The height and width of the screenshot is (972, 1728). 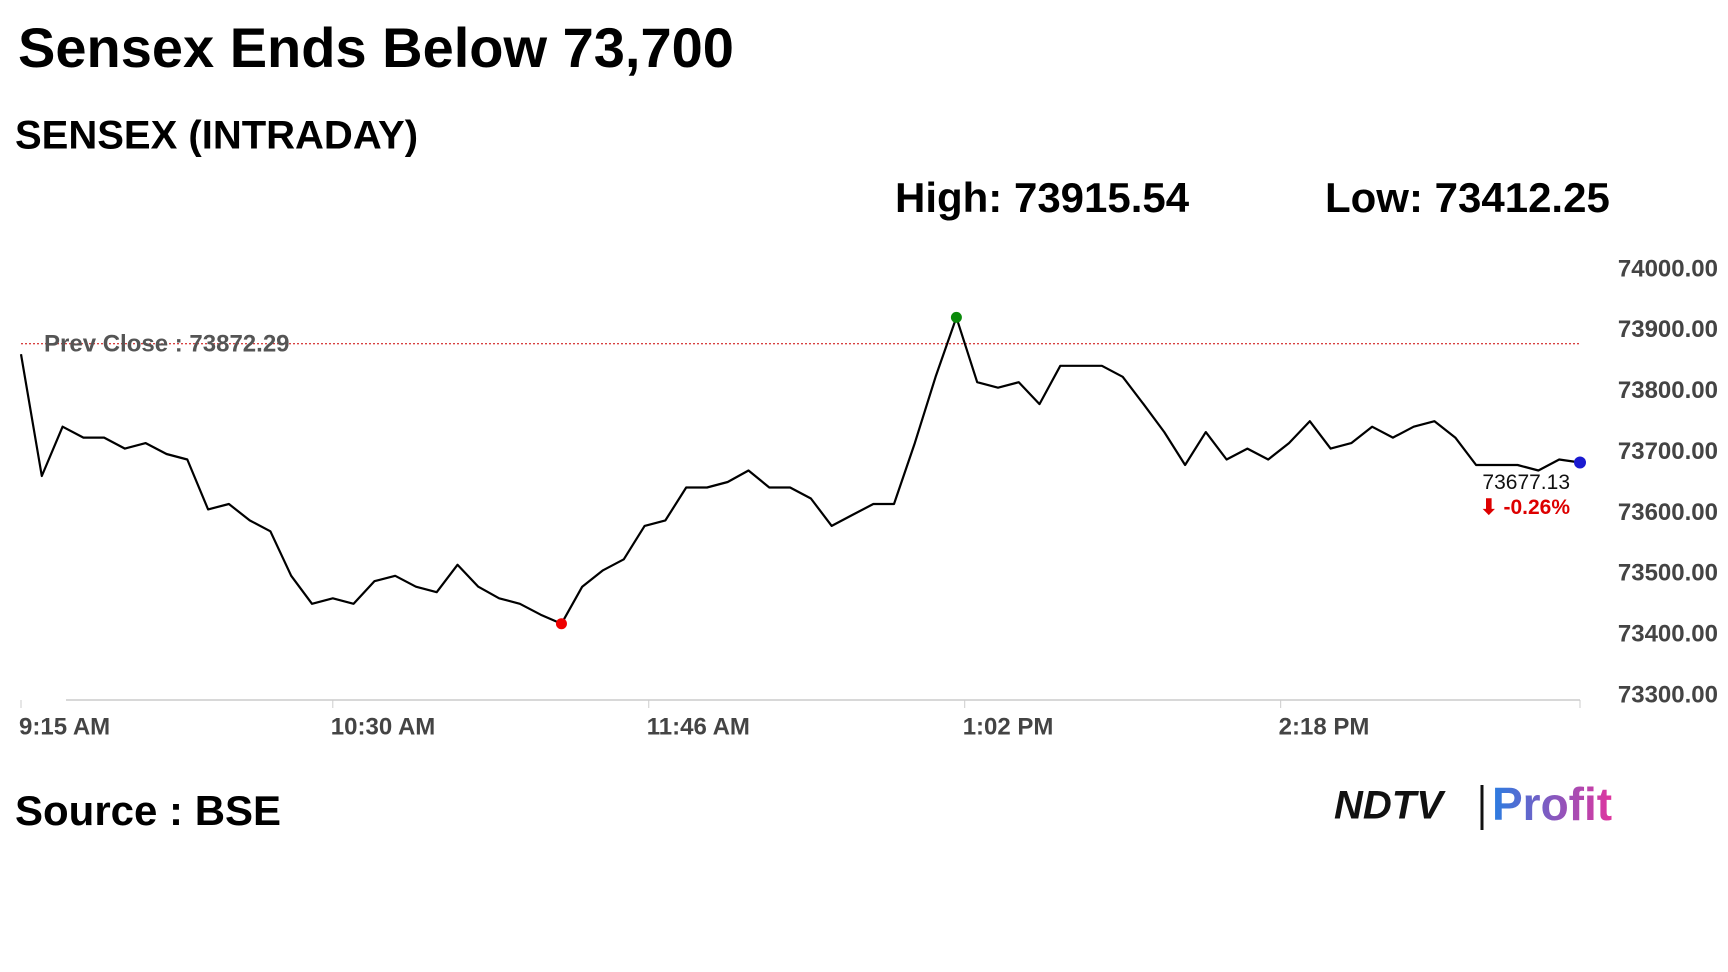 What do you see at coordinates (1374, 197) in the screenshot?
I see `low-label: Low:` at bounding box center [1374, 197].